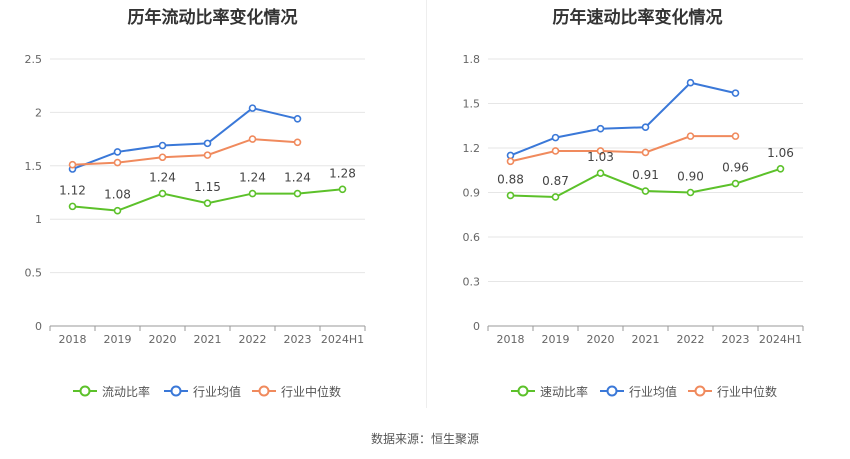 The width and height of the screenshot is (850, 459). Describe the element at coordinates (126, 391) in the screenshot. I see `legend-label: 流动比率` at that location.